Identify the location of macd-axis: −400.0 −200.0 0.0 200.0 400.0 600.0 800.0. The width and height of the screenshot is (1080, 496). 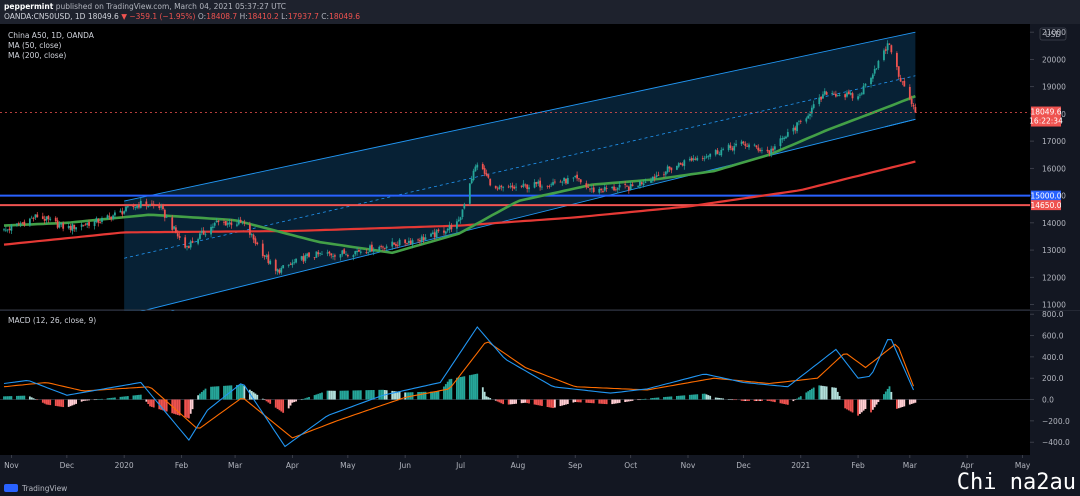
(1055, 382).